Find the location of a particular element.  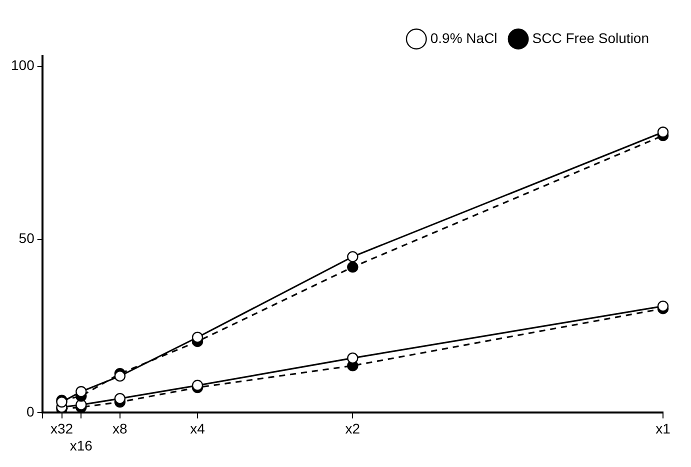

x-tick-label: x8 is located at coordinates (120, 428).